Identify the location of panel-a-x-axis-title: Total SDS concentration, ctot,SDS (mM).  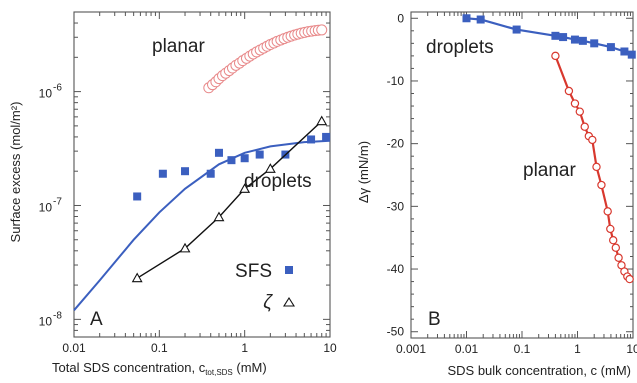
(159, 368).